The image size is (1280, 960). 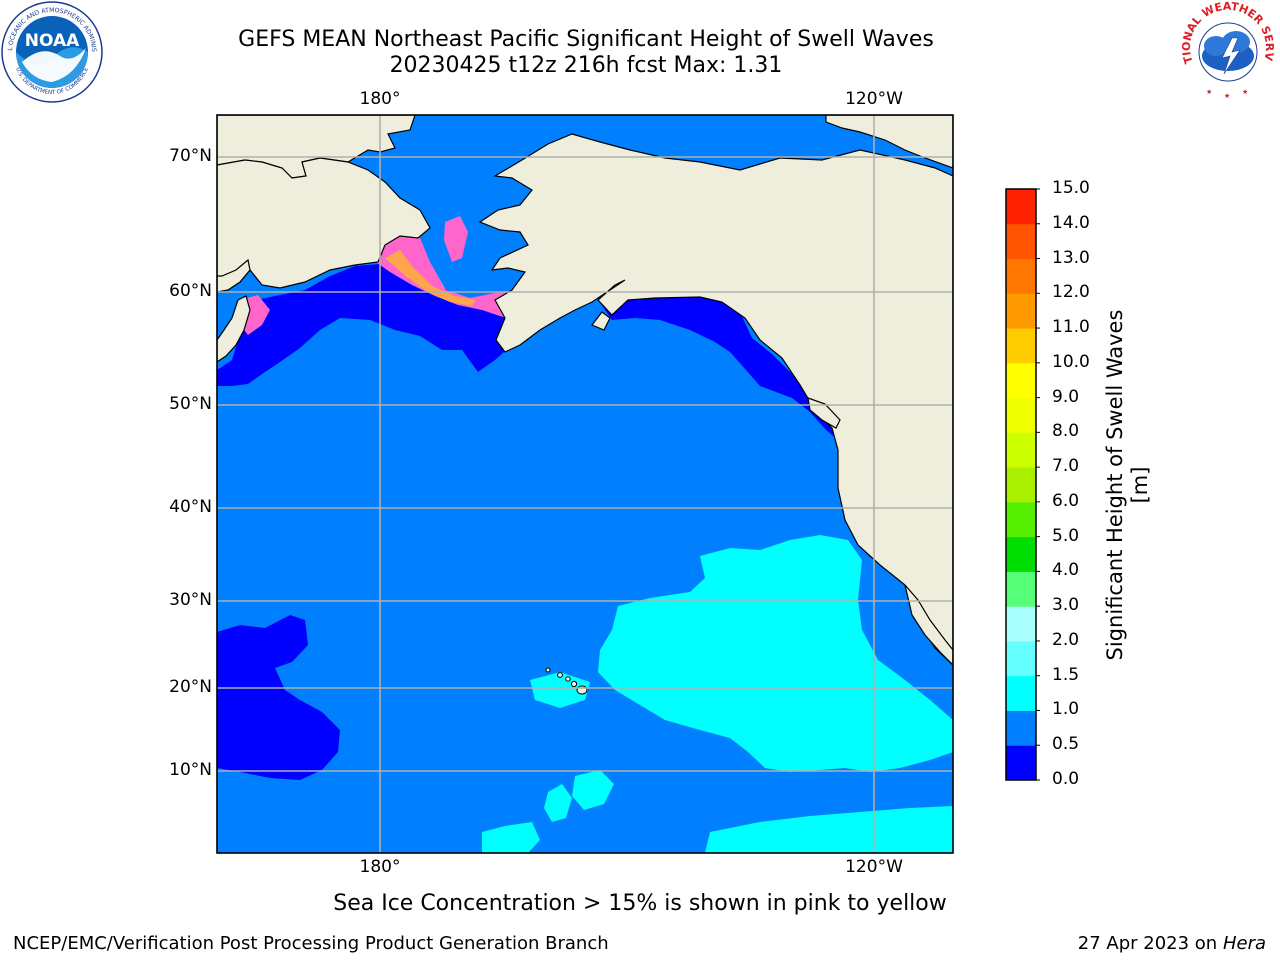 What do you see at coordinates (1244, 943) in the screenshot?
I see `run-machine: Hera` at bounding box center [1244, 943].